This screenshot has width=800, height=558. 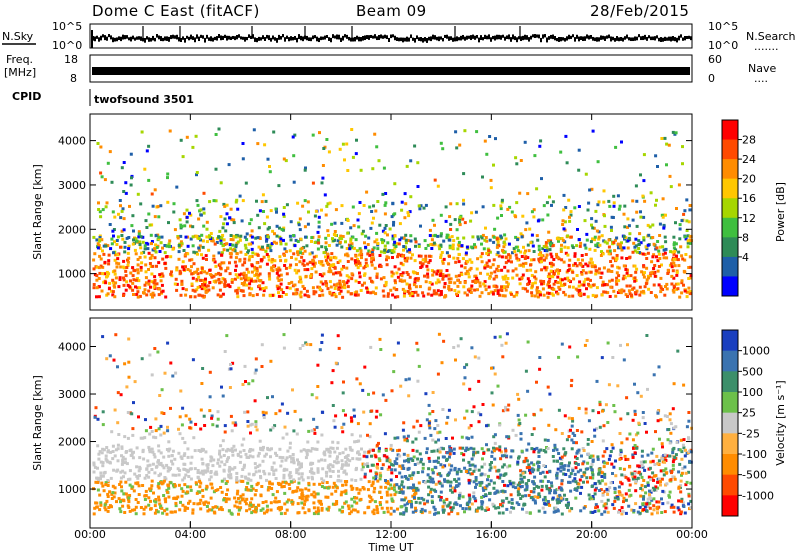 I want to click on colorbar-segment, so click(x=730, y=267).